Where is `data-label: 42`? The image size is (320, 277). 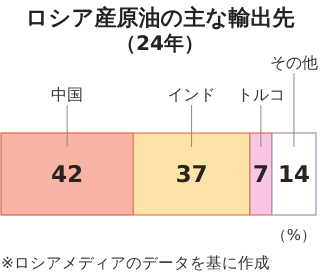 data-label: 42 is located at coordinates (67, 175).